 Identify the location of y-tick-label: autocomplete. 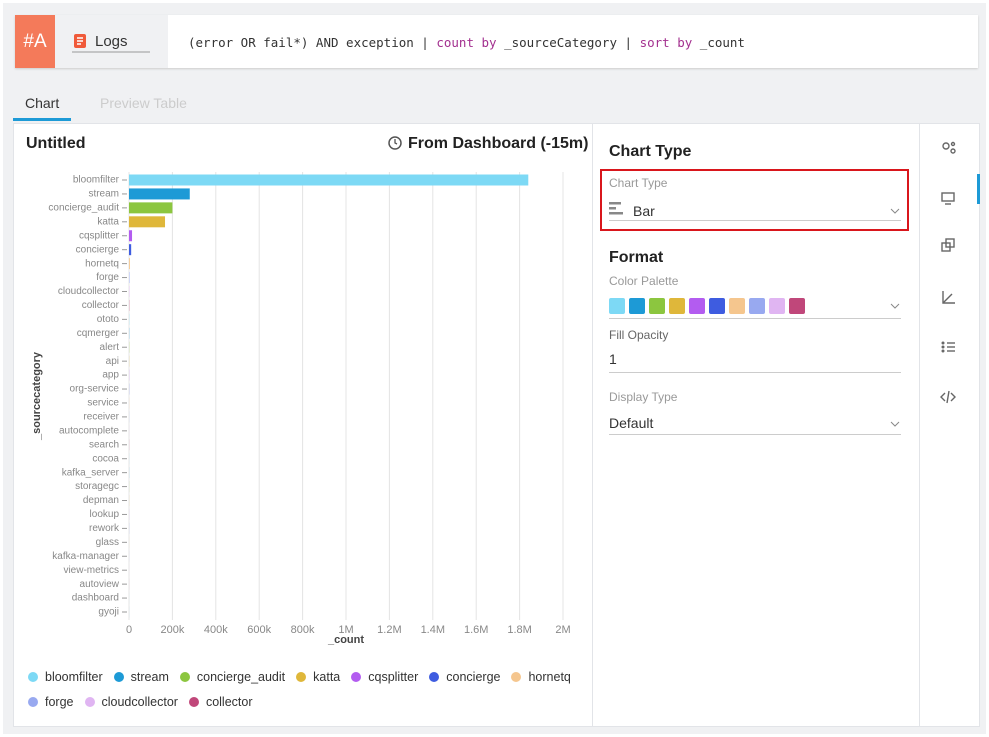
(89, 430).